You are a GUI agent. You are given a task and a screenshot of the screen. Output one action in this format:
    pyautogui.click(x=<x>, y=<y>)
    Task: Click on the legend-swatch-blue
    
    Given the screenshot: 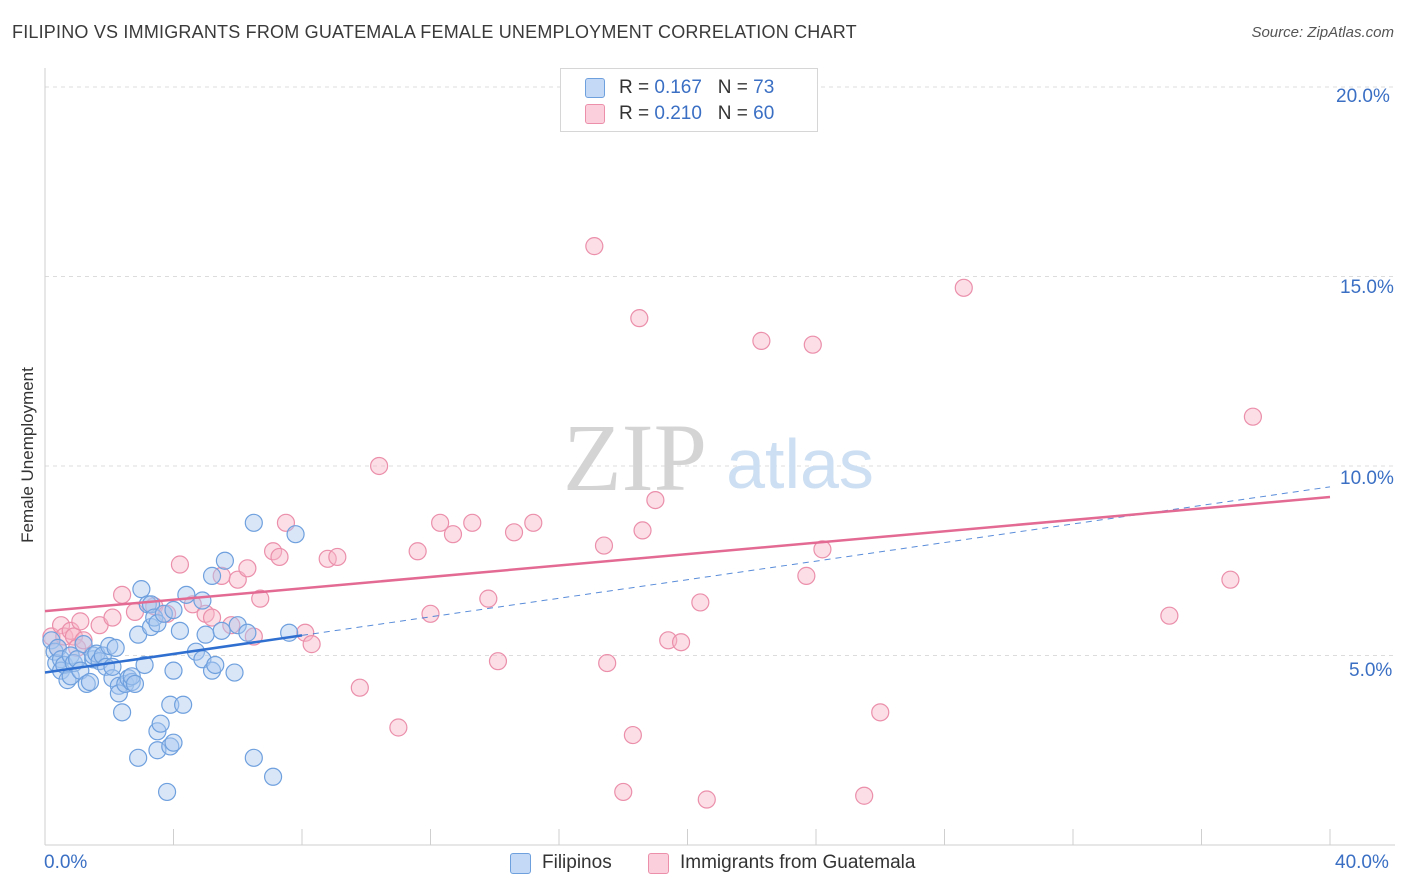 What is the action you would take?
    pyautogui.click(x=595, y=88)
    